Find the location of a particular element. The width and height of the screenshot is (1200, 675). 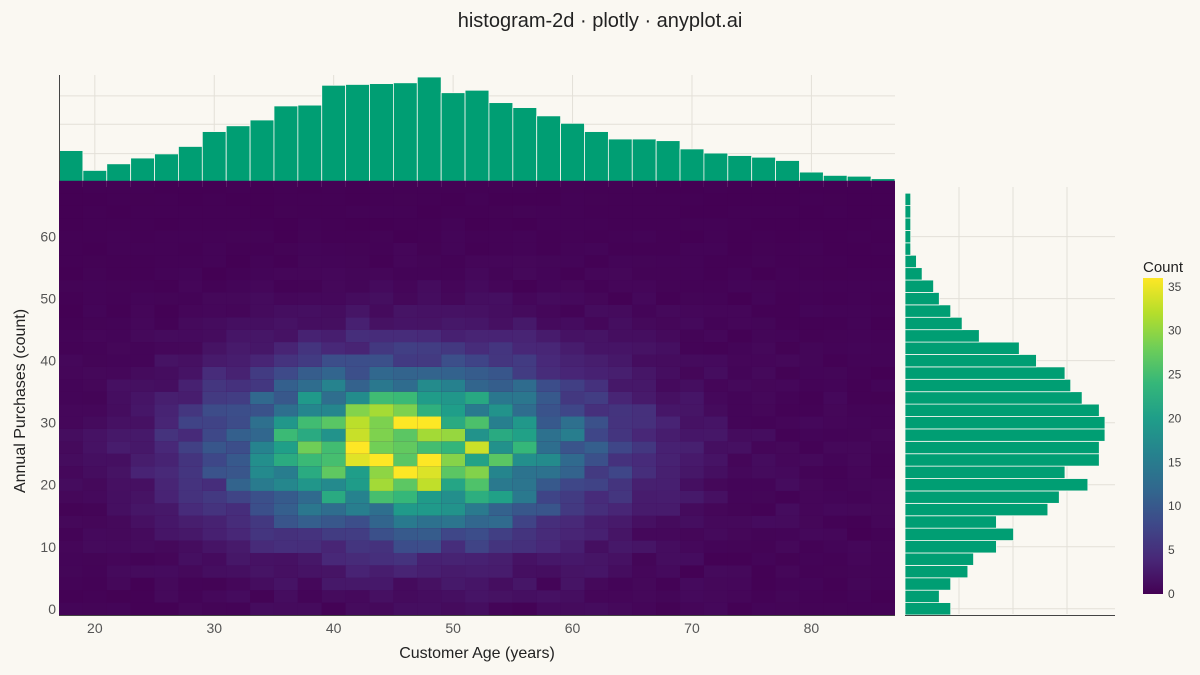

x-tick-label: 40 is located at coordinates (334, 628).